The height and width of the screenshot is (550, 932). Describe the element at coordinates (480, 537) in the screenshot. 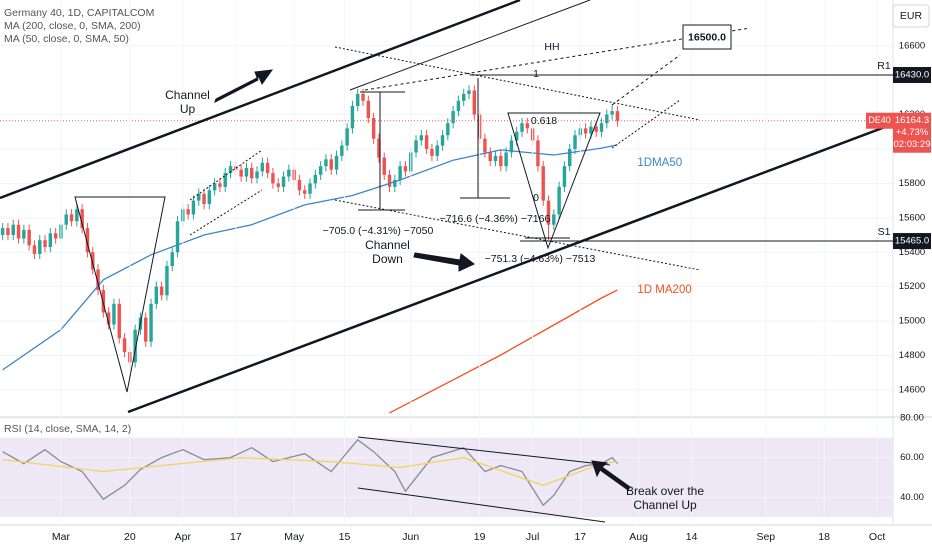

I see `x-tick-label: 19` at that location.